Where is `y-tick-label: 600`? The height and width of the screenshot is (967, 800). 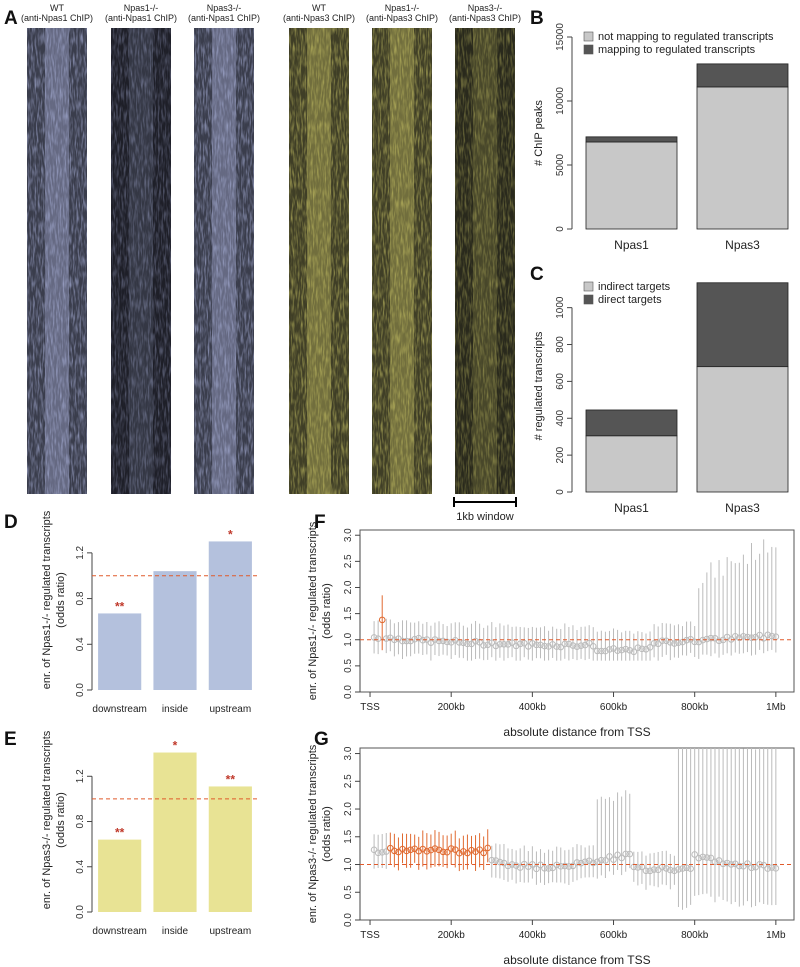
y-tick-label: 600 is located at coordinates (560, 381).